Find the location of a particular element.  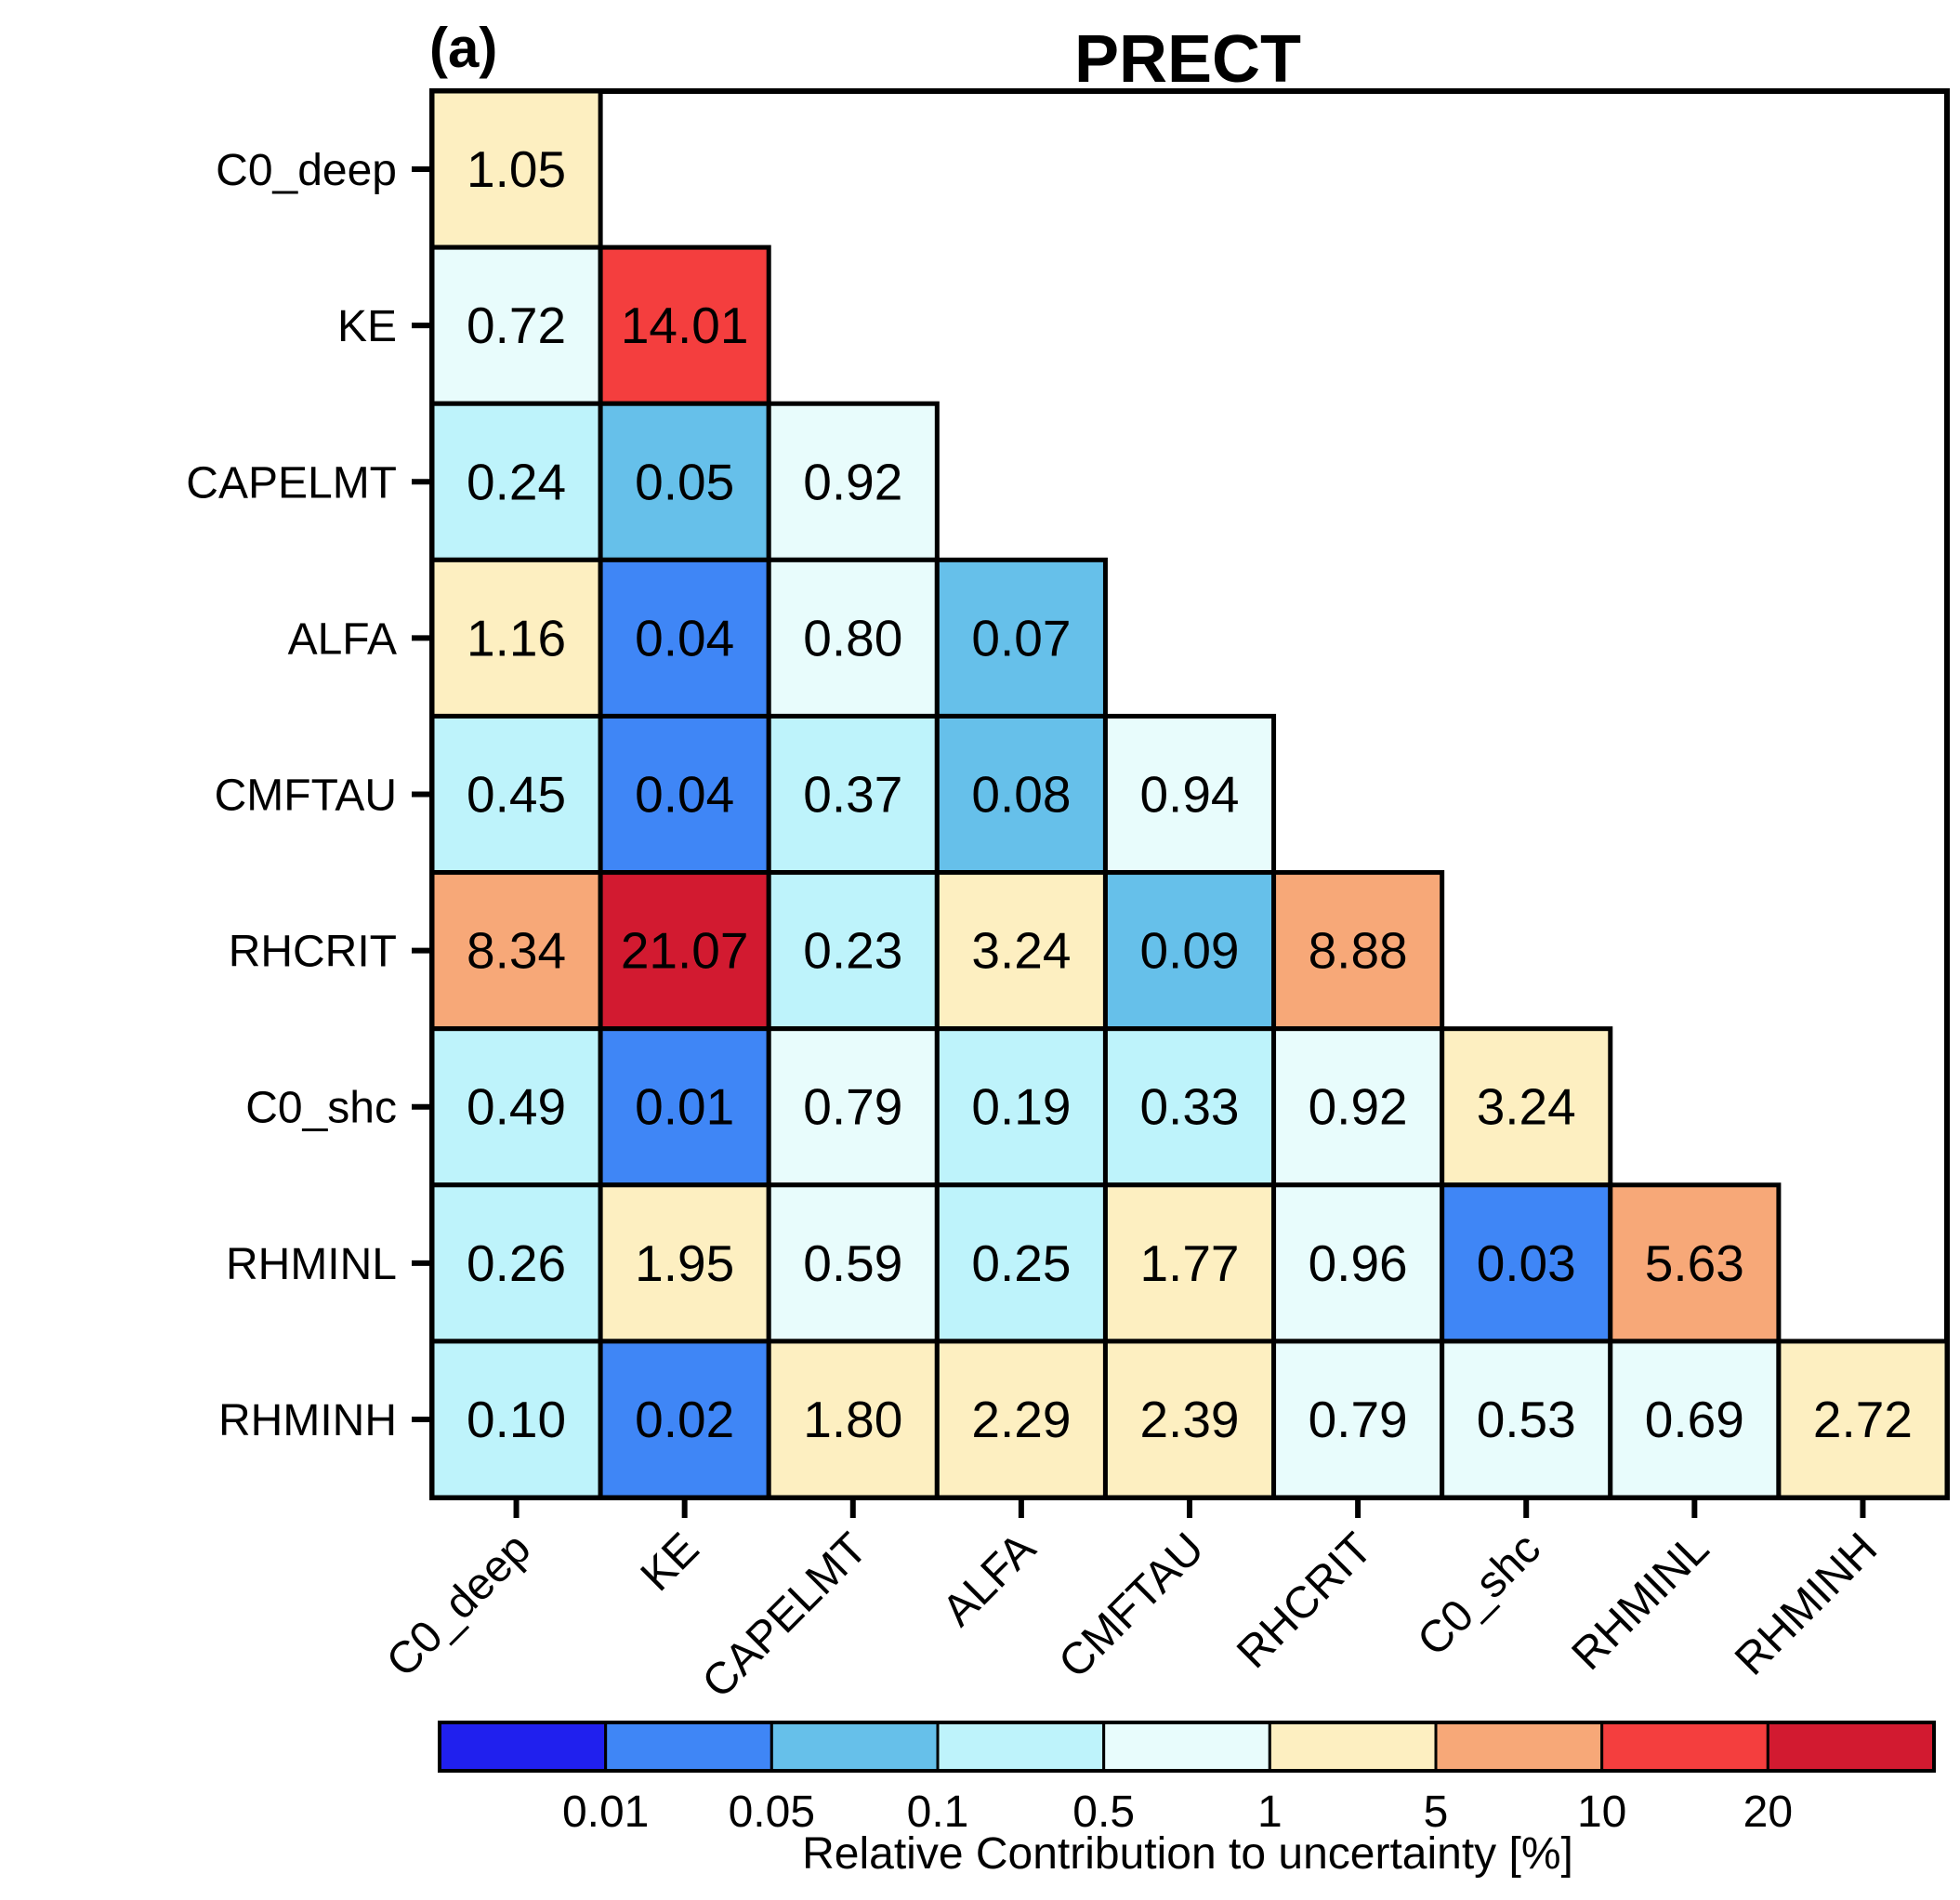

x-tick-label: RHMINH is located at coordinates (1807, 1604).